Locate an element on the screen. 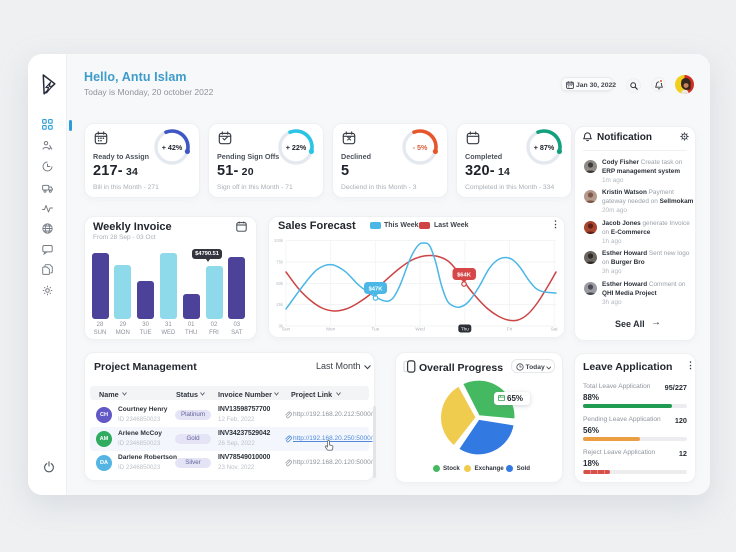  svg-text: + 87% is located at coordinates (543, 146).